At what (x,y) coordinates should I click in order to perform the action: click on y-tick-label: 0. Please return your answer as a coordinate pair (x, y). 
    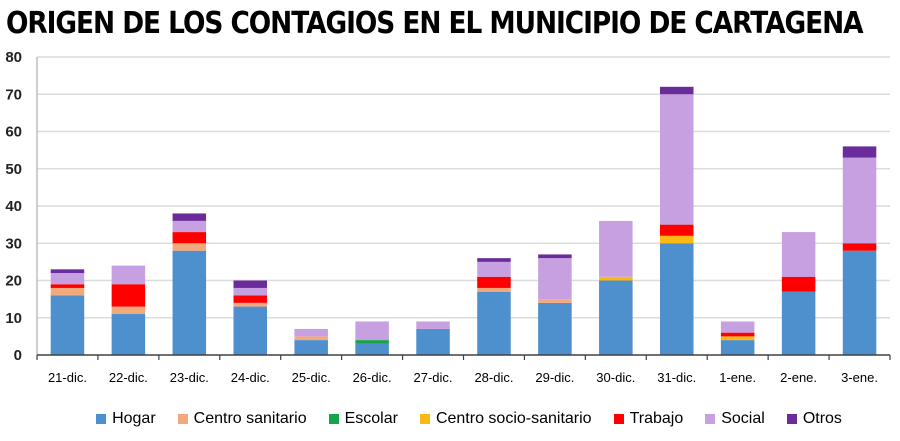
    Looking at the image, I should click on (18, 355).